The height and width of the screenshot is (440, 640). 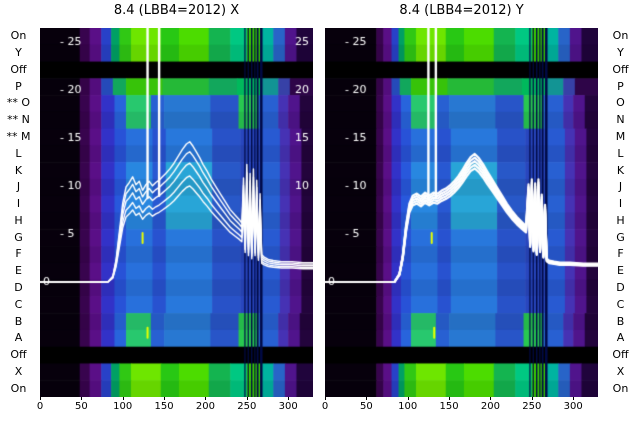 What do you see at coordinates (18, 237) in the screenshot?
I see `channel-label-left: G` at bounding box center [18, 237].